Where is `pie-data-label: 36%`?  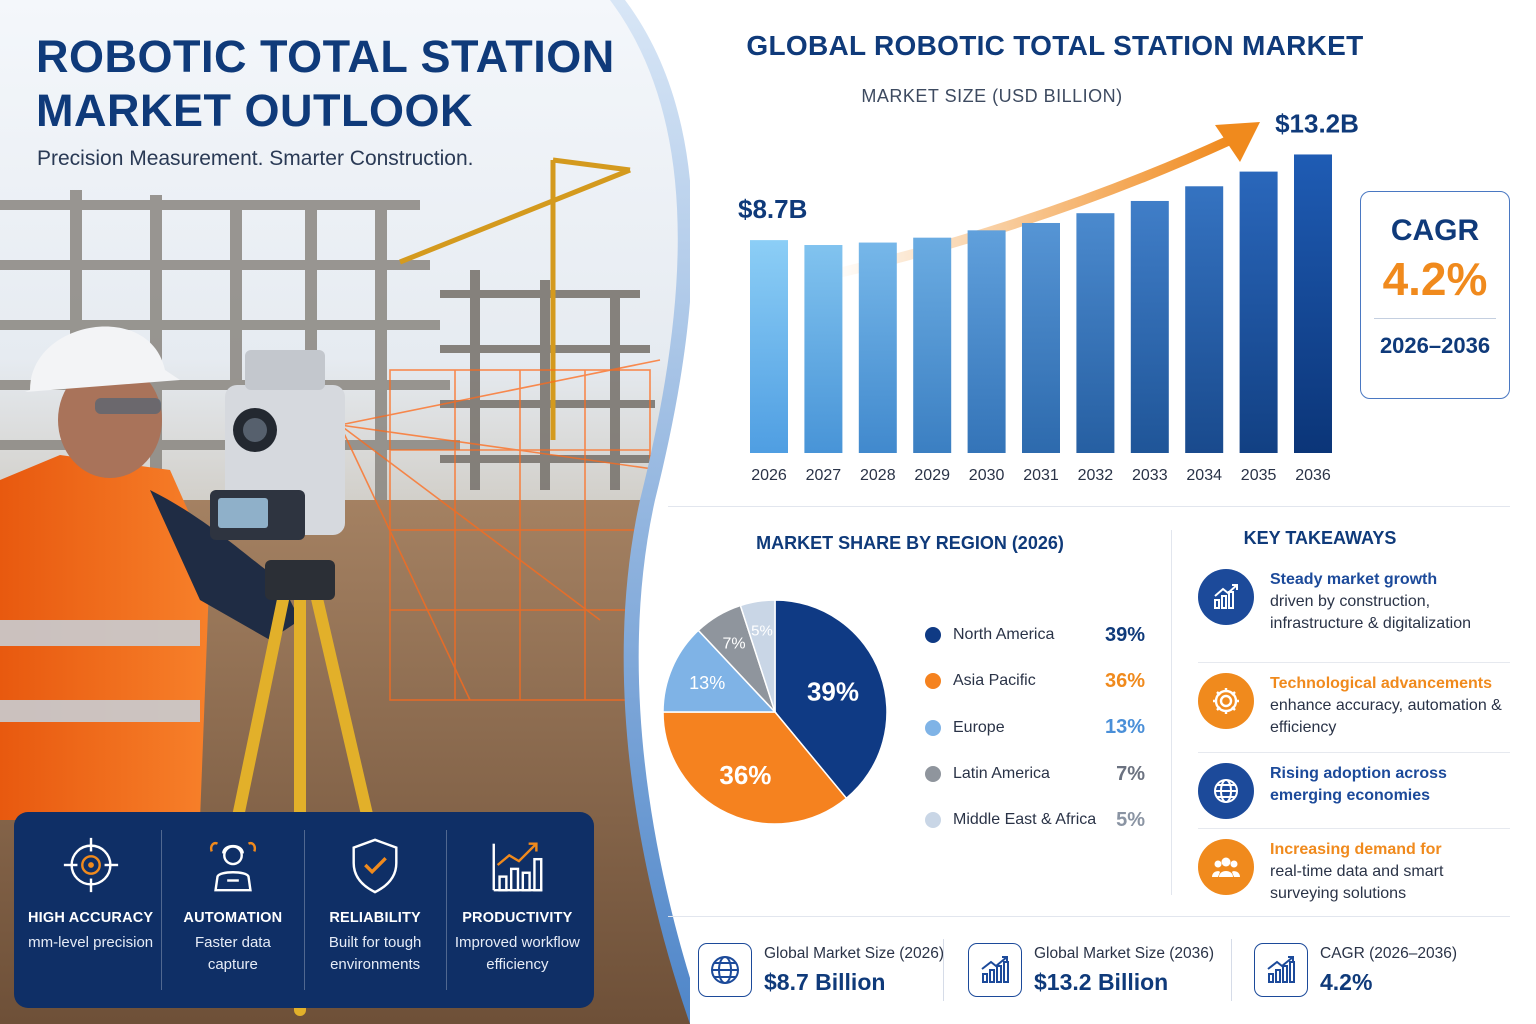 pie-data-label: 36% is located at coordinates (745, 775).